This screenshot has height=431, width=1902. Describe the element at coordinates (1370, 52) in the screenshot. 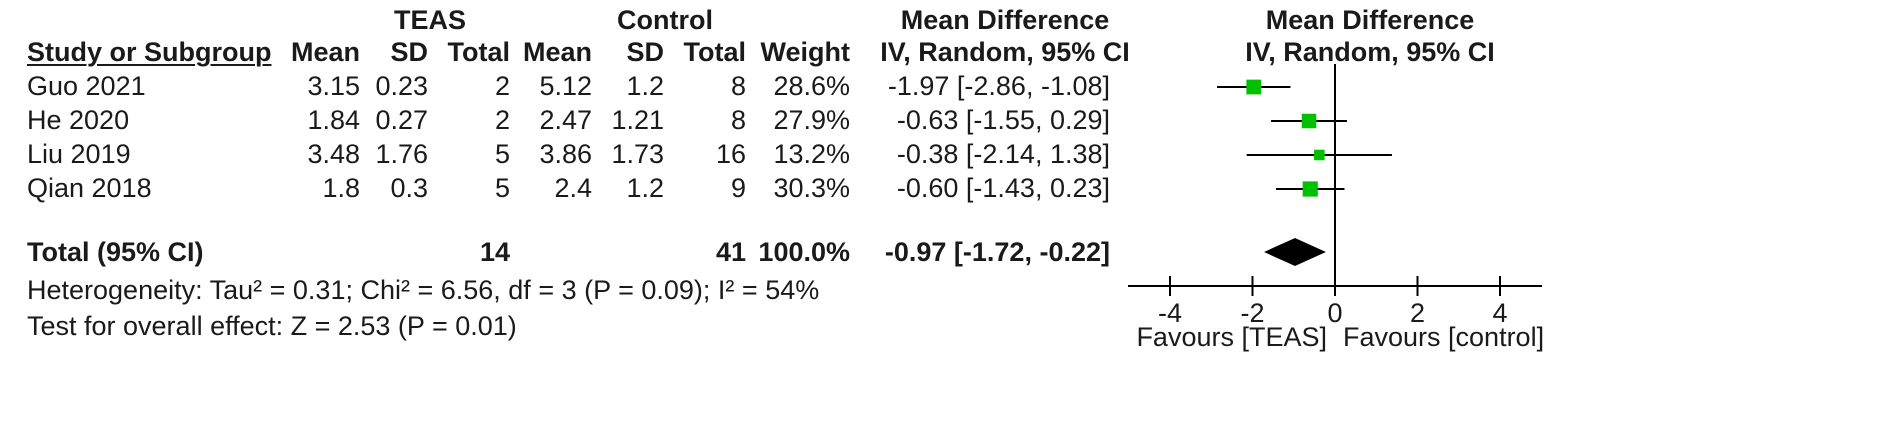

I see `md-plot-subheader: IV, Random, 95% CI` at that location.